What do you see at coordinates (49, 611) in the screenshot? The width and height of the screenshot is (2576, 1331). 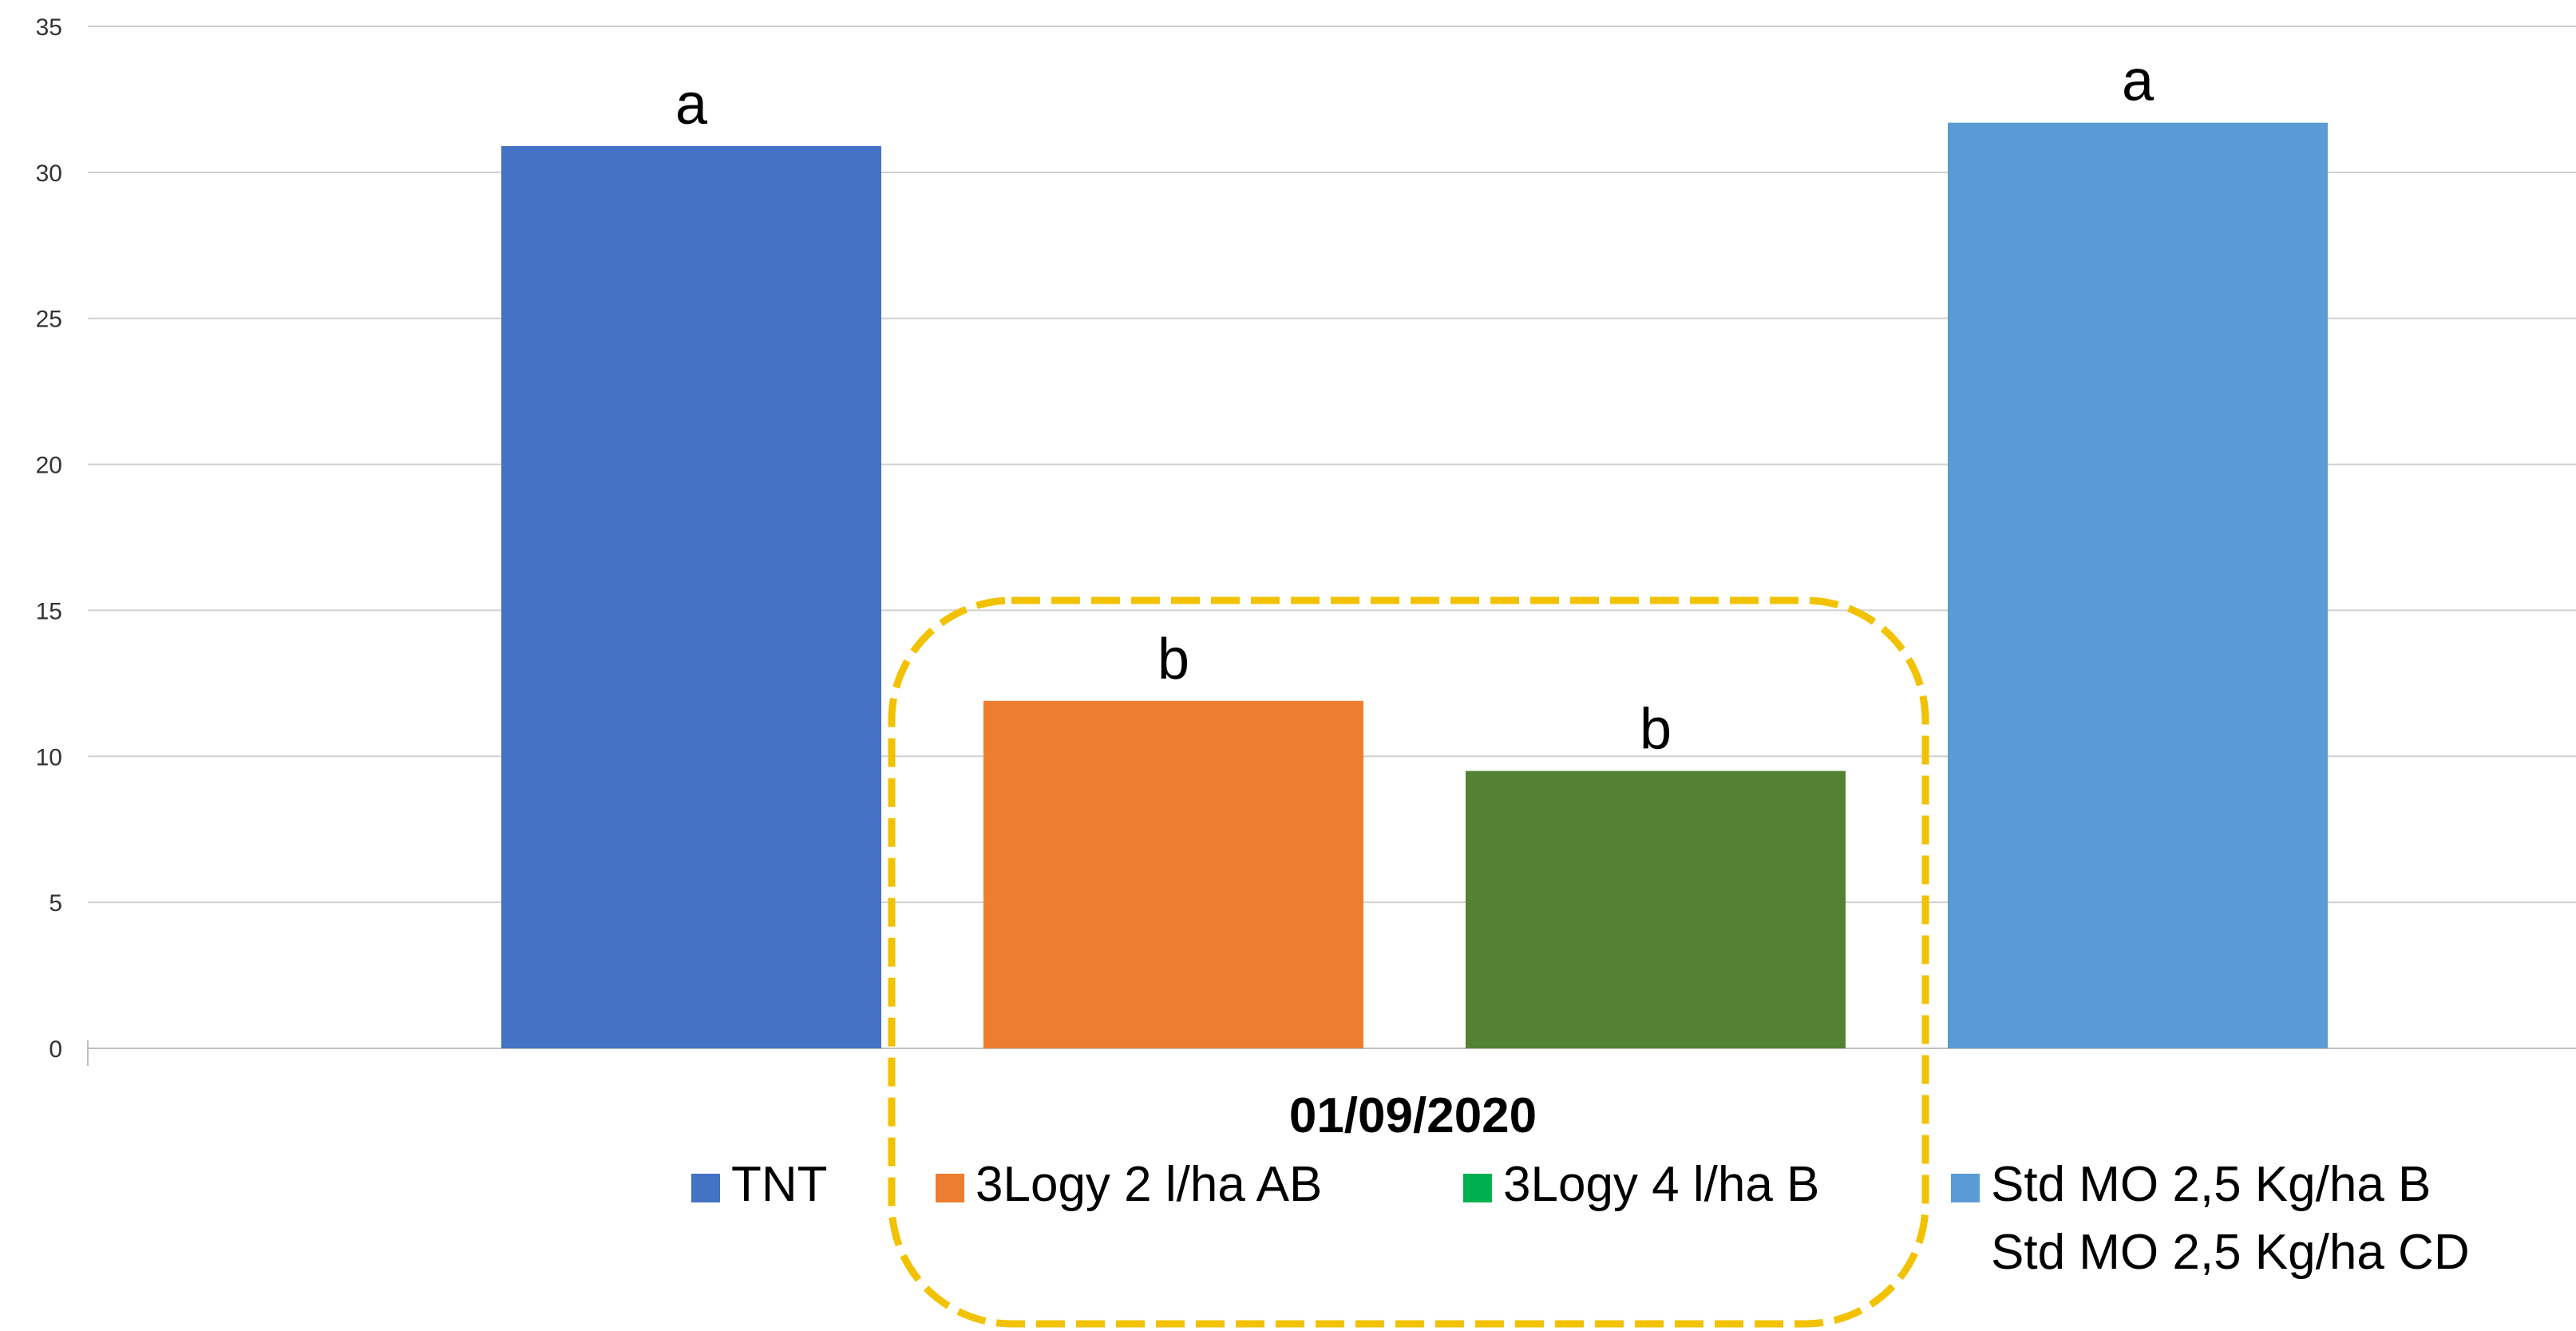 I see `y-tick-label: 15` at bounding box center [49, 611].